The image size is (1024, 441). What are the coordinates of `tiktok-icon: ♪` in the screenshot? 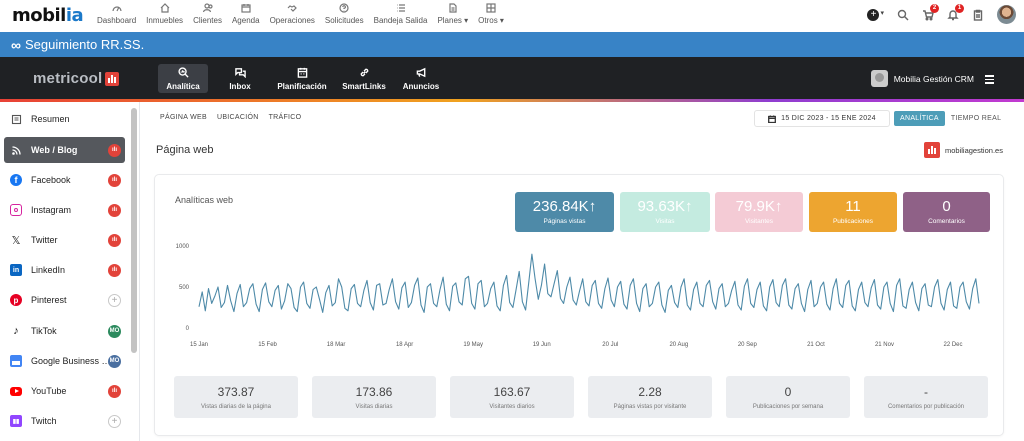 It's located at (16, 331).